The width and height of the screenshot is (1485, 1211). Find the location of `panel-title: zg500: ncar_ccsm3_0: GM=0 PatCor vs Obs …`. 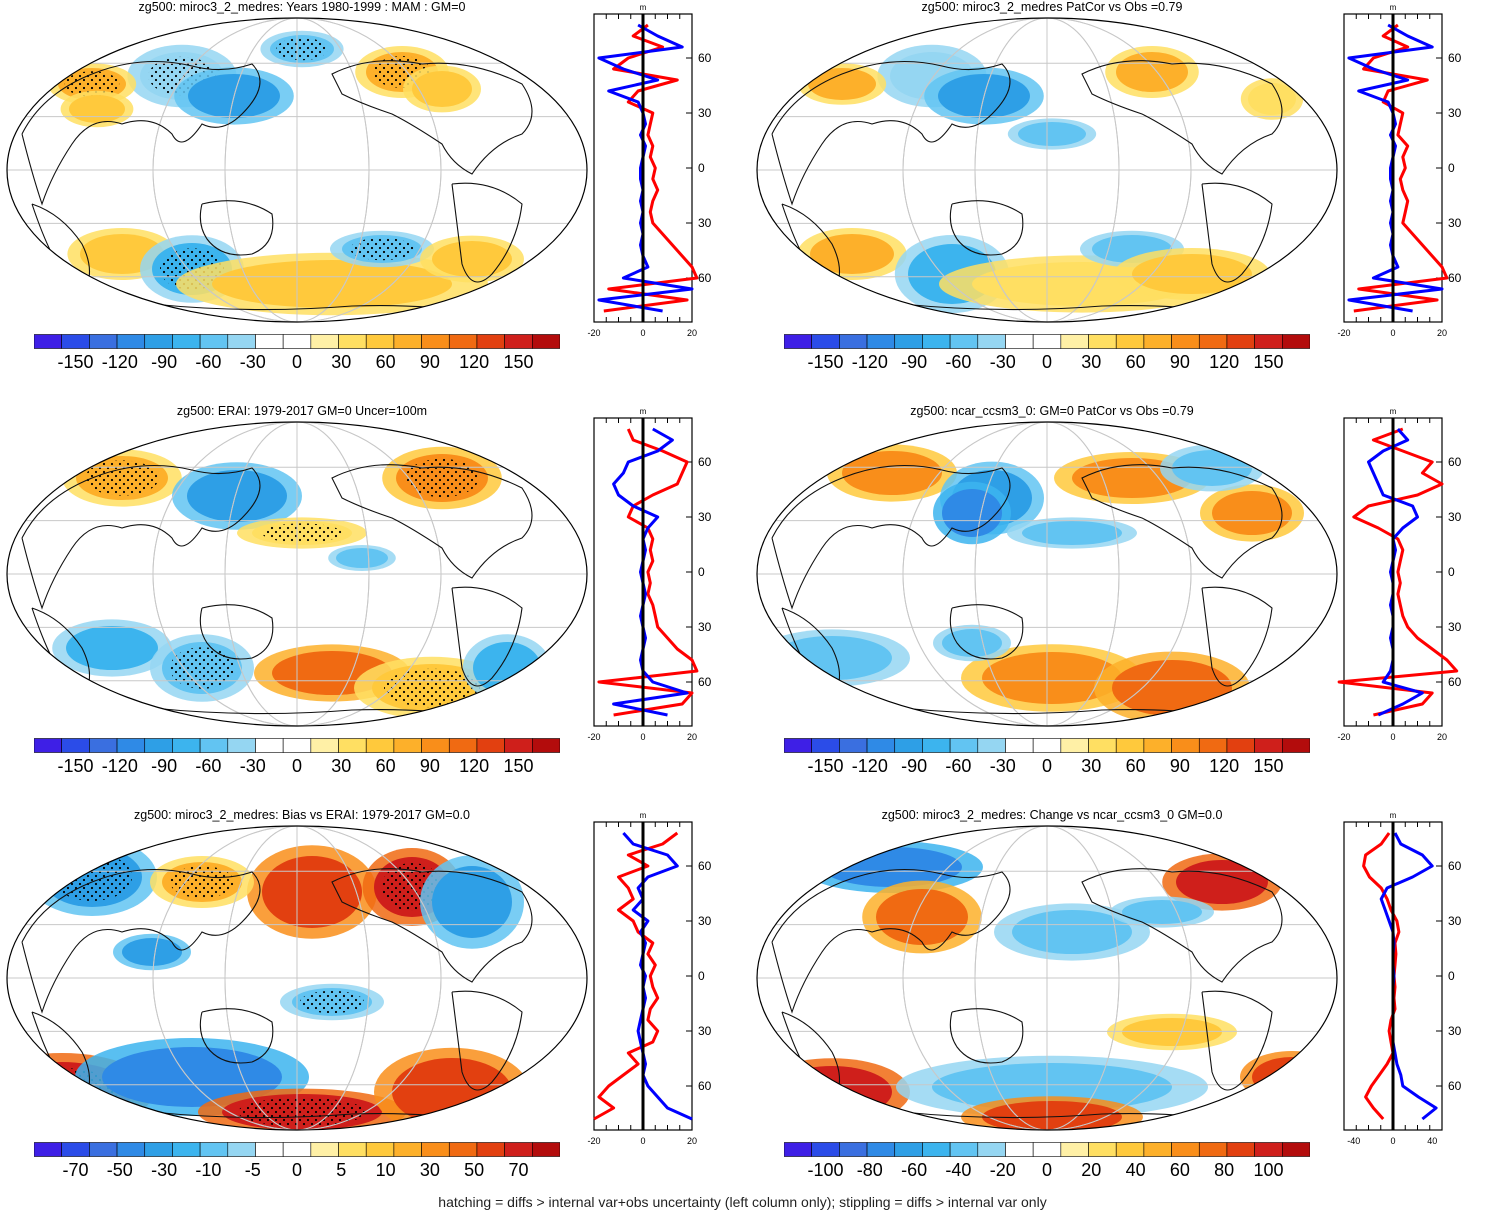

panel-title: zg500: ncar_ccsm3_0: GM=0 PatCor vs Obs … is located at coordinates (1052, 411).